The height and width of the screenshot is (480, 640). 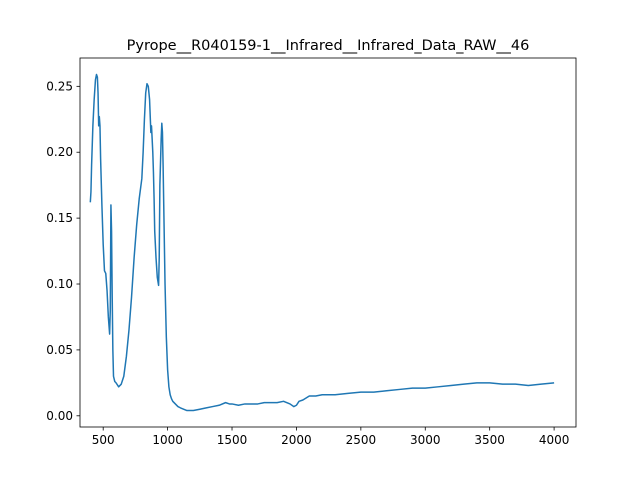 What do you see at coordinates (59, 284) in the screenshot?
I see `y-tick-label: 0.10` at bounding box center [59, 284].